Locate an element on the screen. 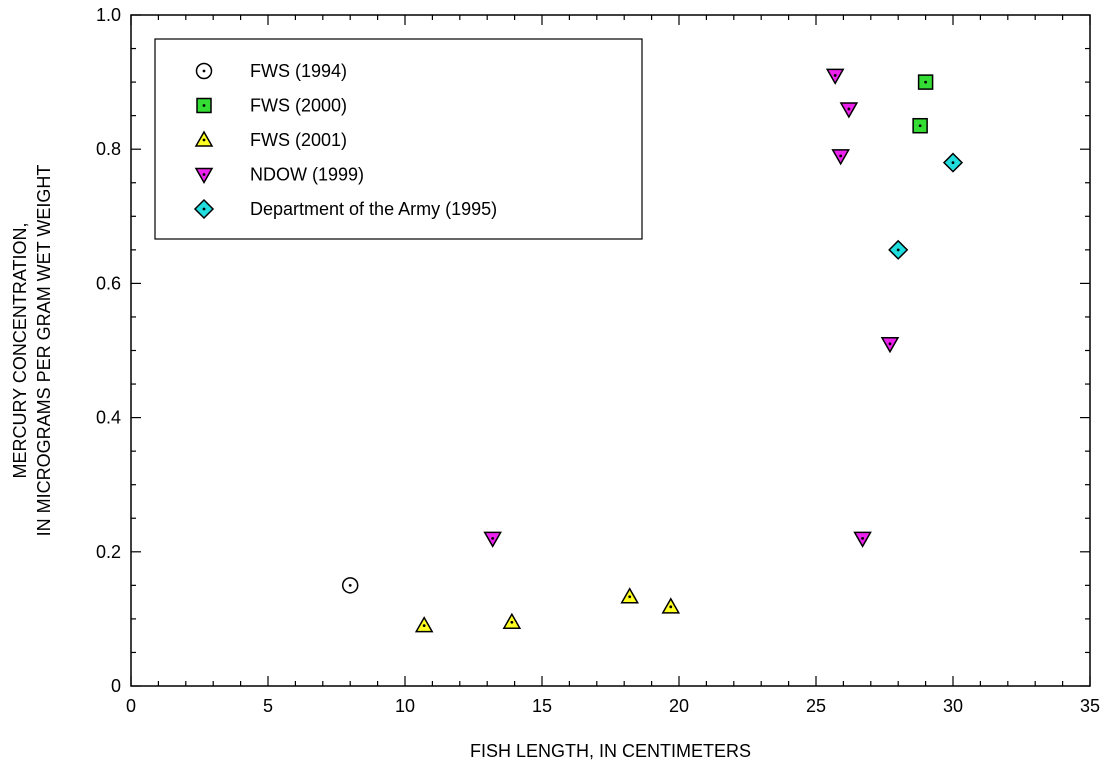  y-tick-label: 1.0 is located at coordinates (108, 15).